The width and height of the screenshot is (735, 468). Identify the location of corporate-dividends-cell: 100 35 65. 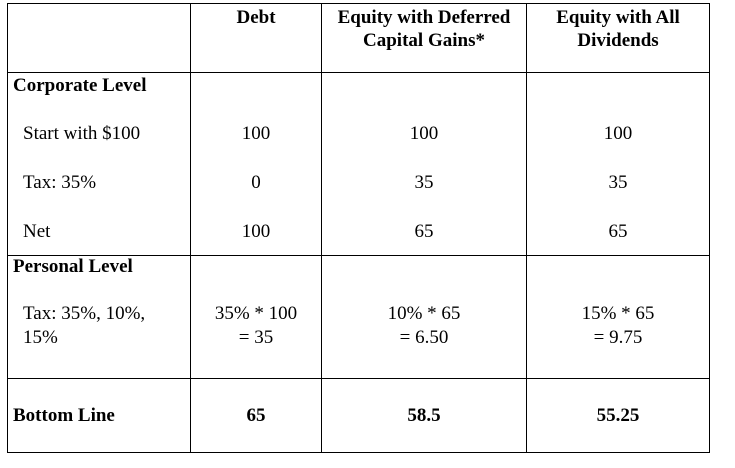
(618, 164).